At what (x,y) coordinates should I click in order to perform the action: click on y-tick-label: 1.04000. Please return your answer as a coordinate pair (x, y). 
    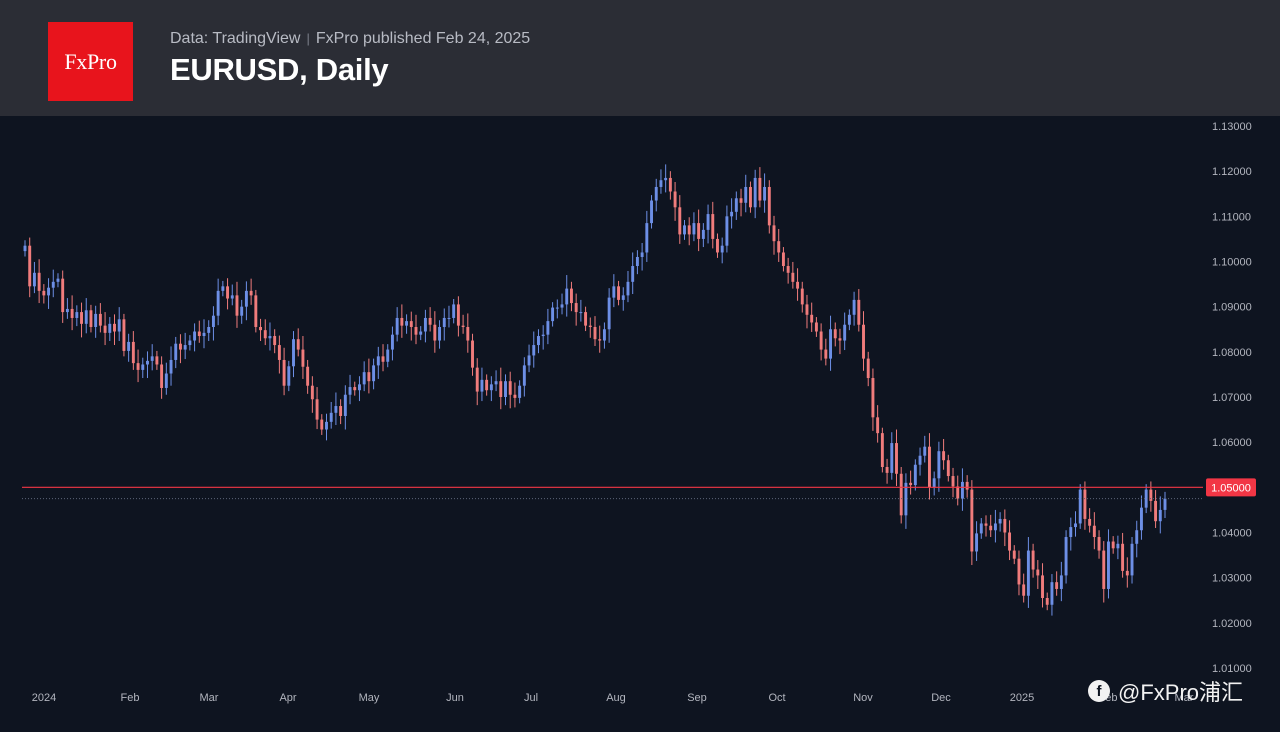
    Looking at the image, I should click on (1232, 534).